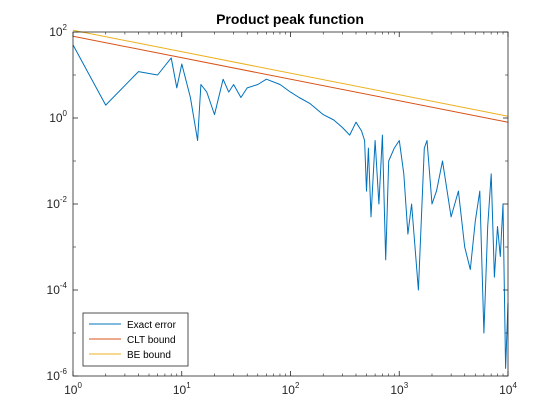 This screenshot has width=560, height=420. I want to click on x-tick-label-4: 10⁴, so click(508, 389).